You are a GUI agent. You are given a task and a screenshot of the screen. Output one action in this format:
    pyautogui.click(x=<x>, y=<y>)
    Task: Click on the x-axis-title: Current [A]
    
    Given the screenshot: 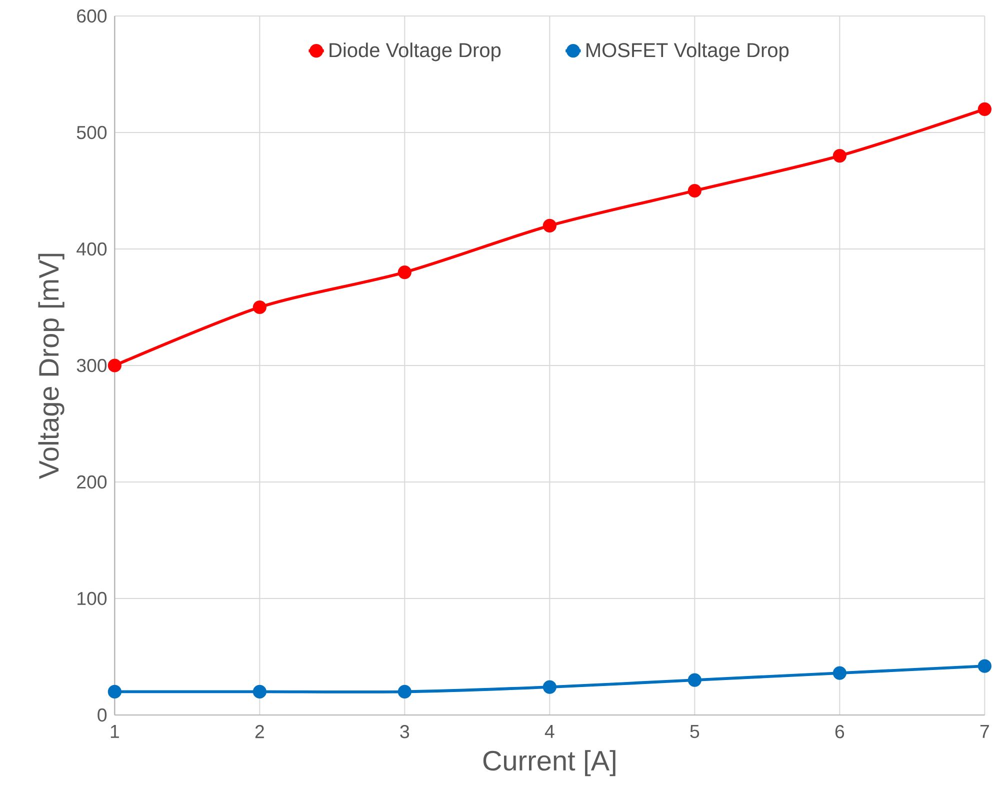 What is the action you would take?
    pyautogui.click(x=549, y=763)
    